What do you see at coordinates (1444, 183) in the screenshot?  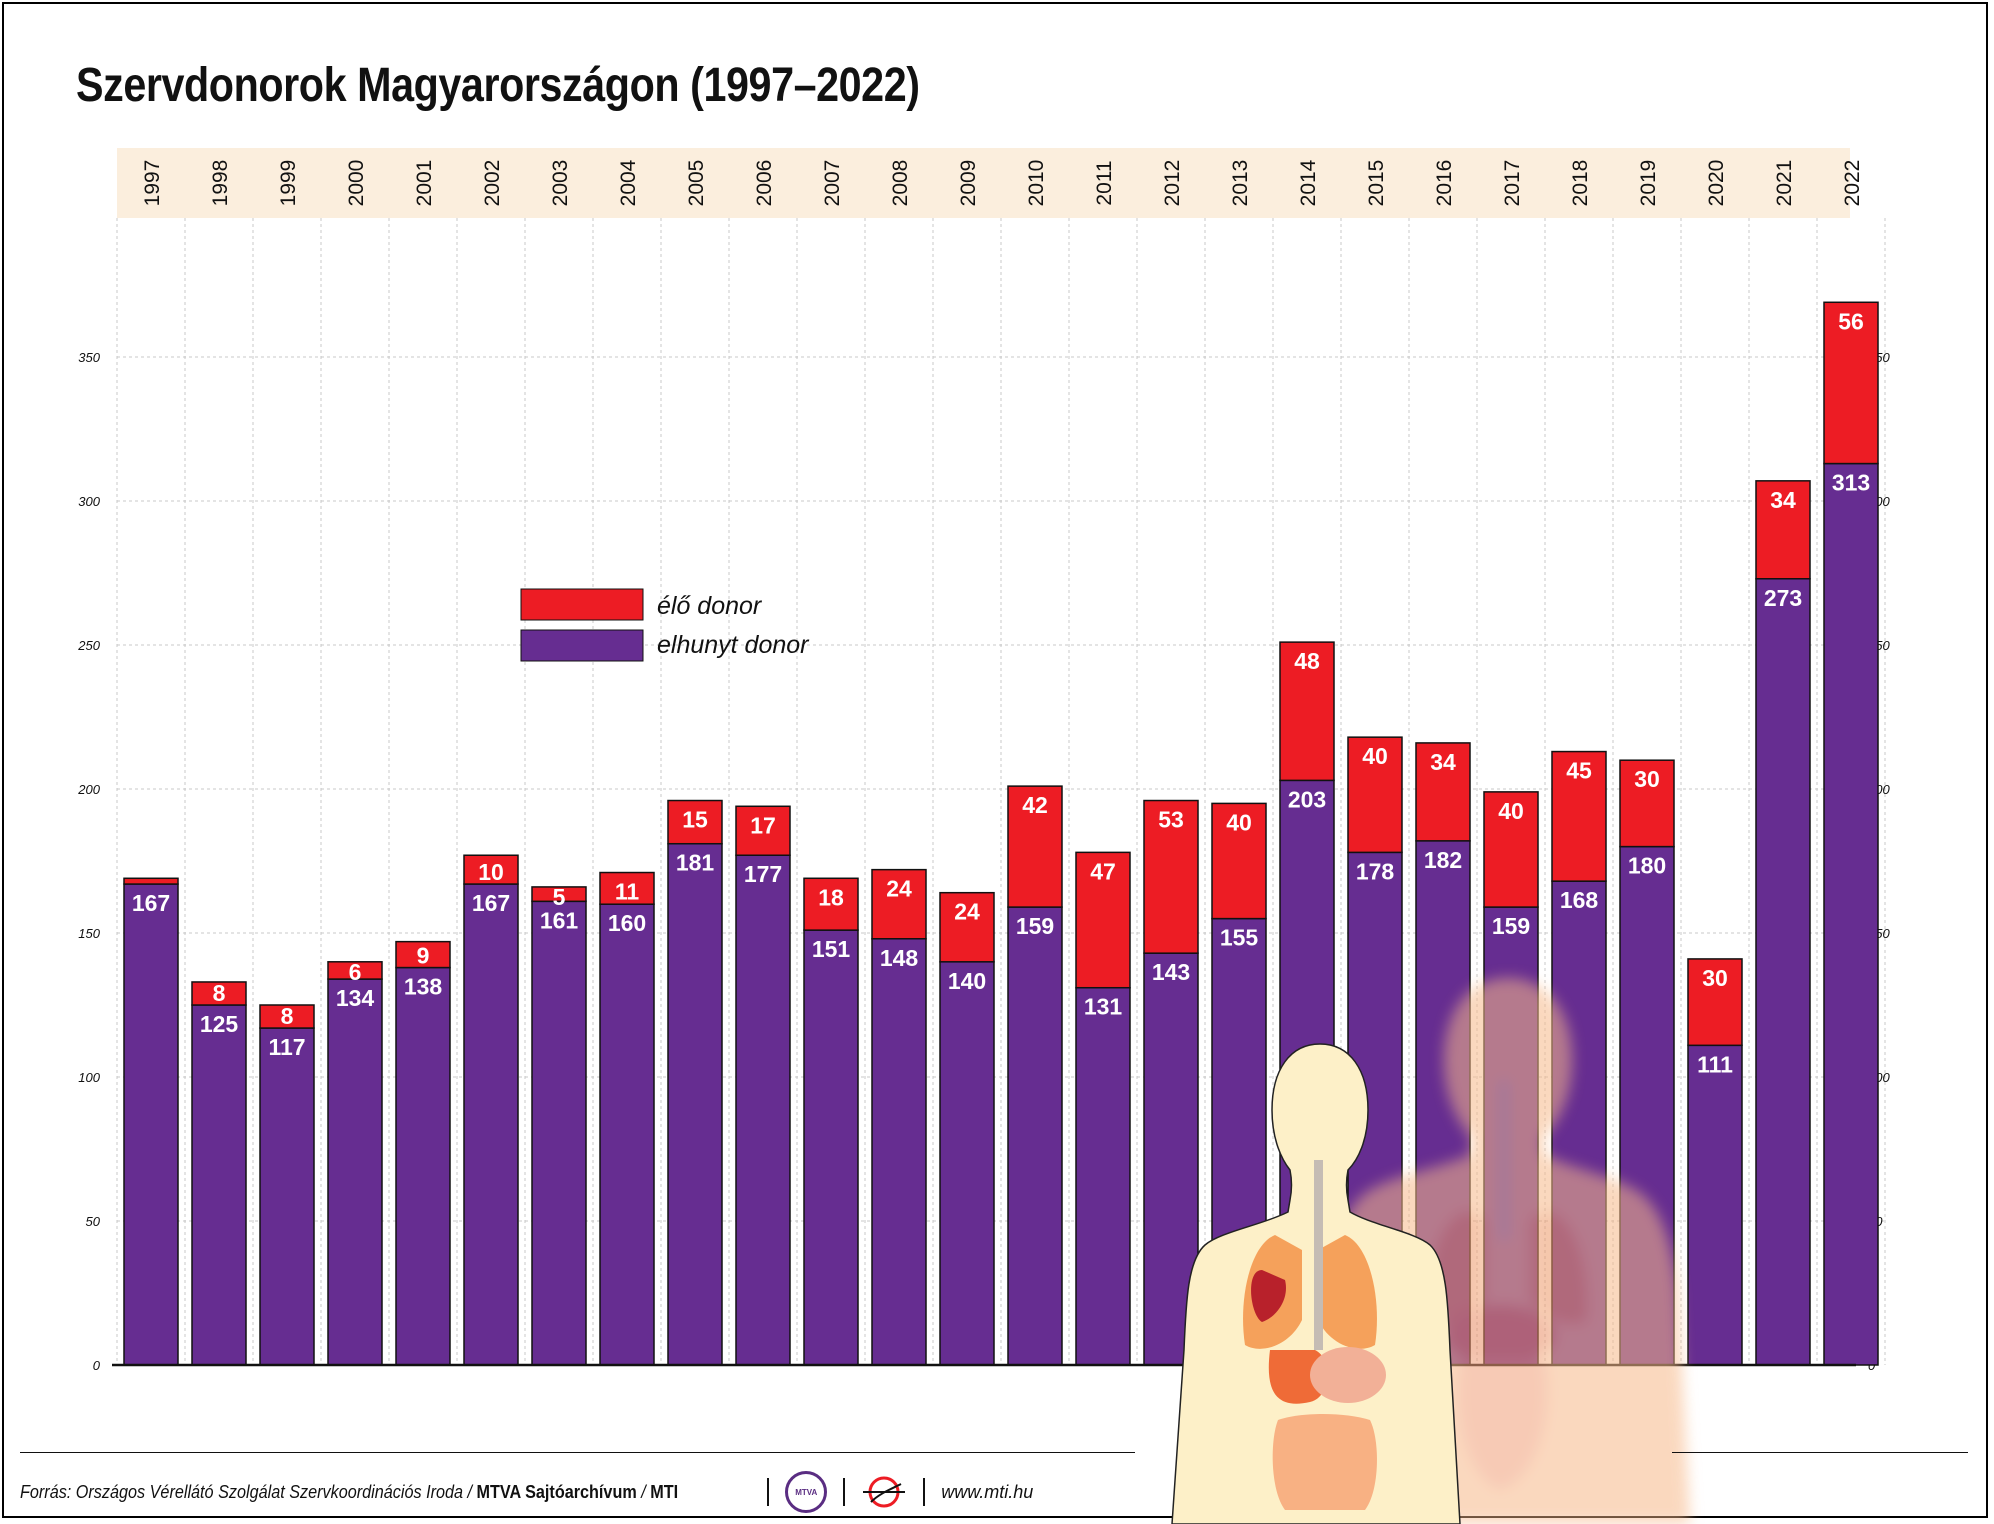 I see `year-label: 2016` at bounding box center [1444, 183].